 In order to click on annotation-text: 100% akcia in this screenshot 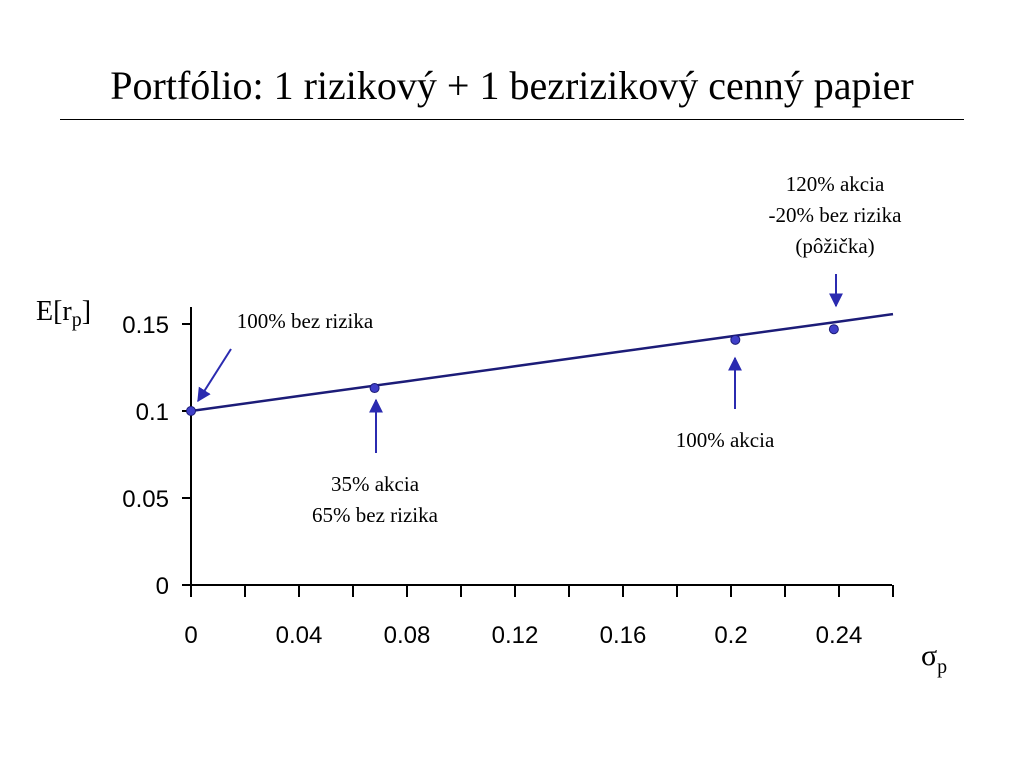, I will do `click(725, 440)`.